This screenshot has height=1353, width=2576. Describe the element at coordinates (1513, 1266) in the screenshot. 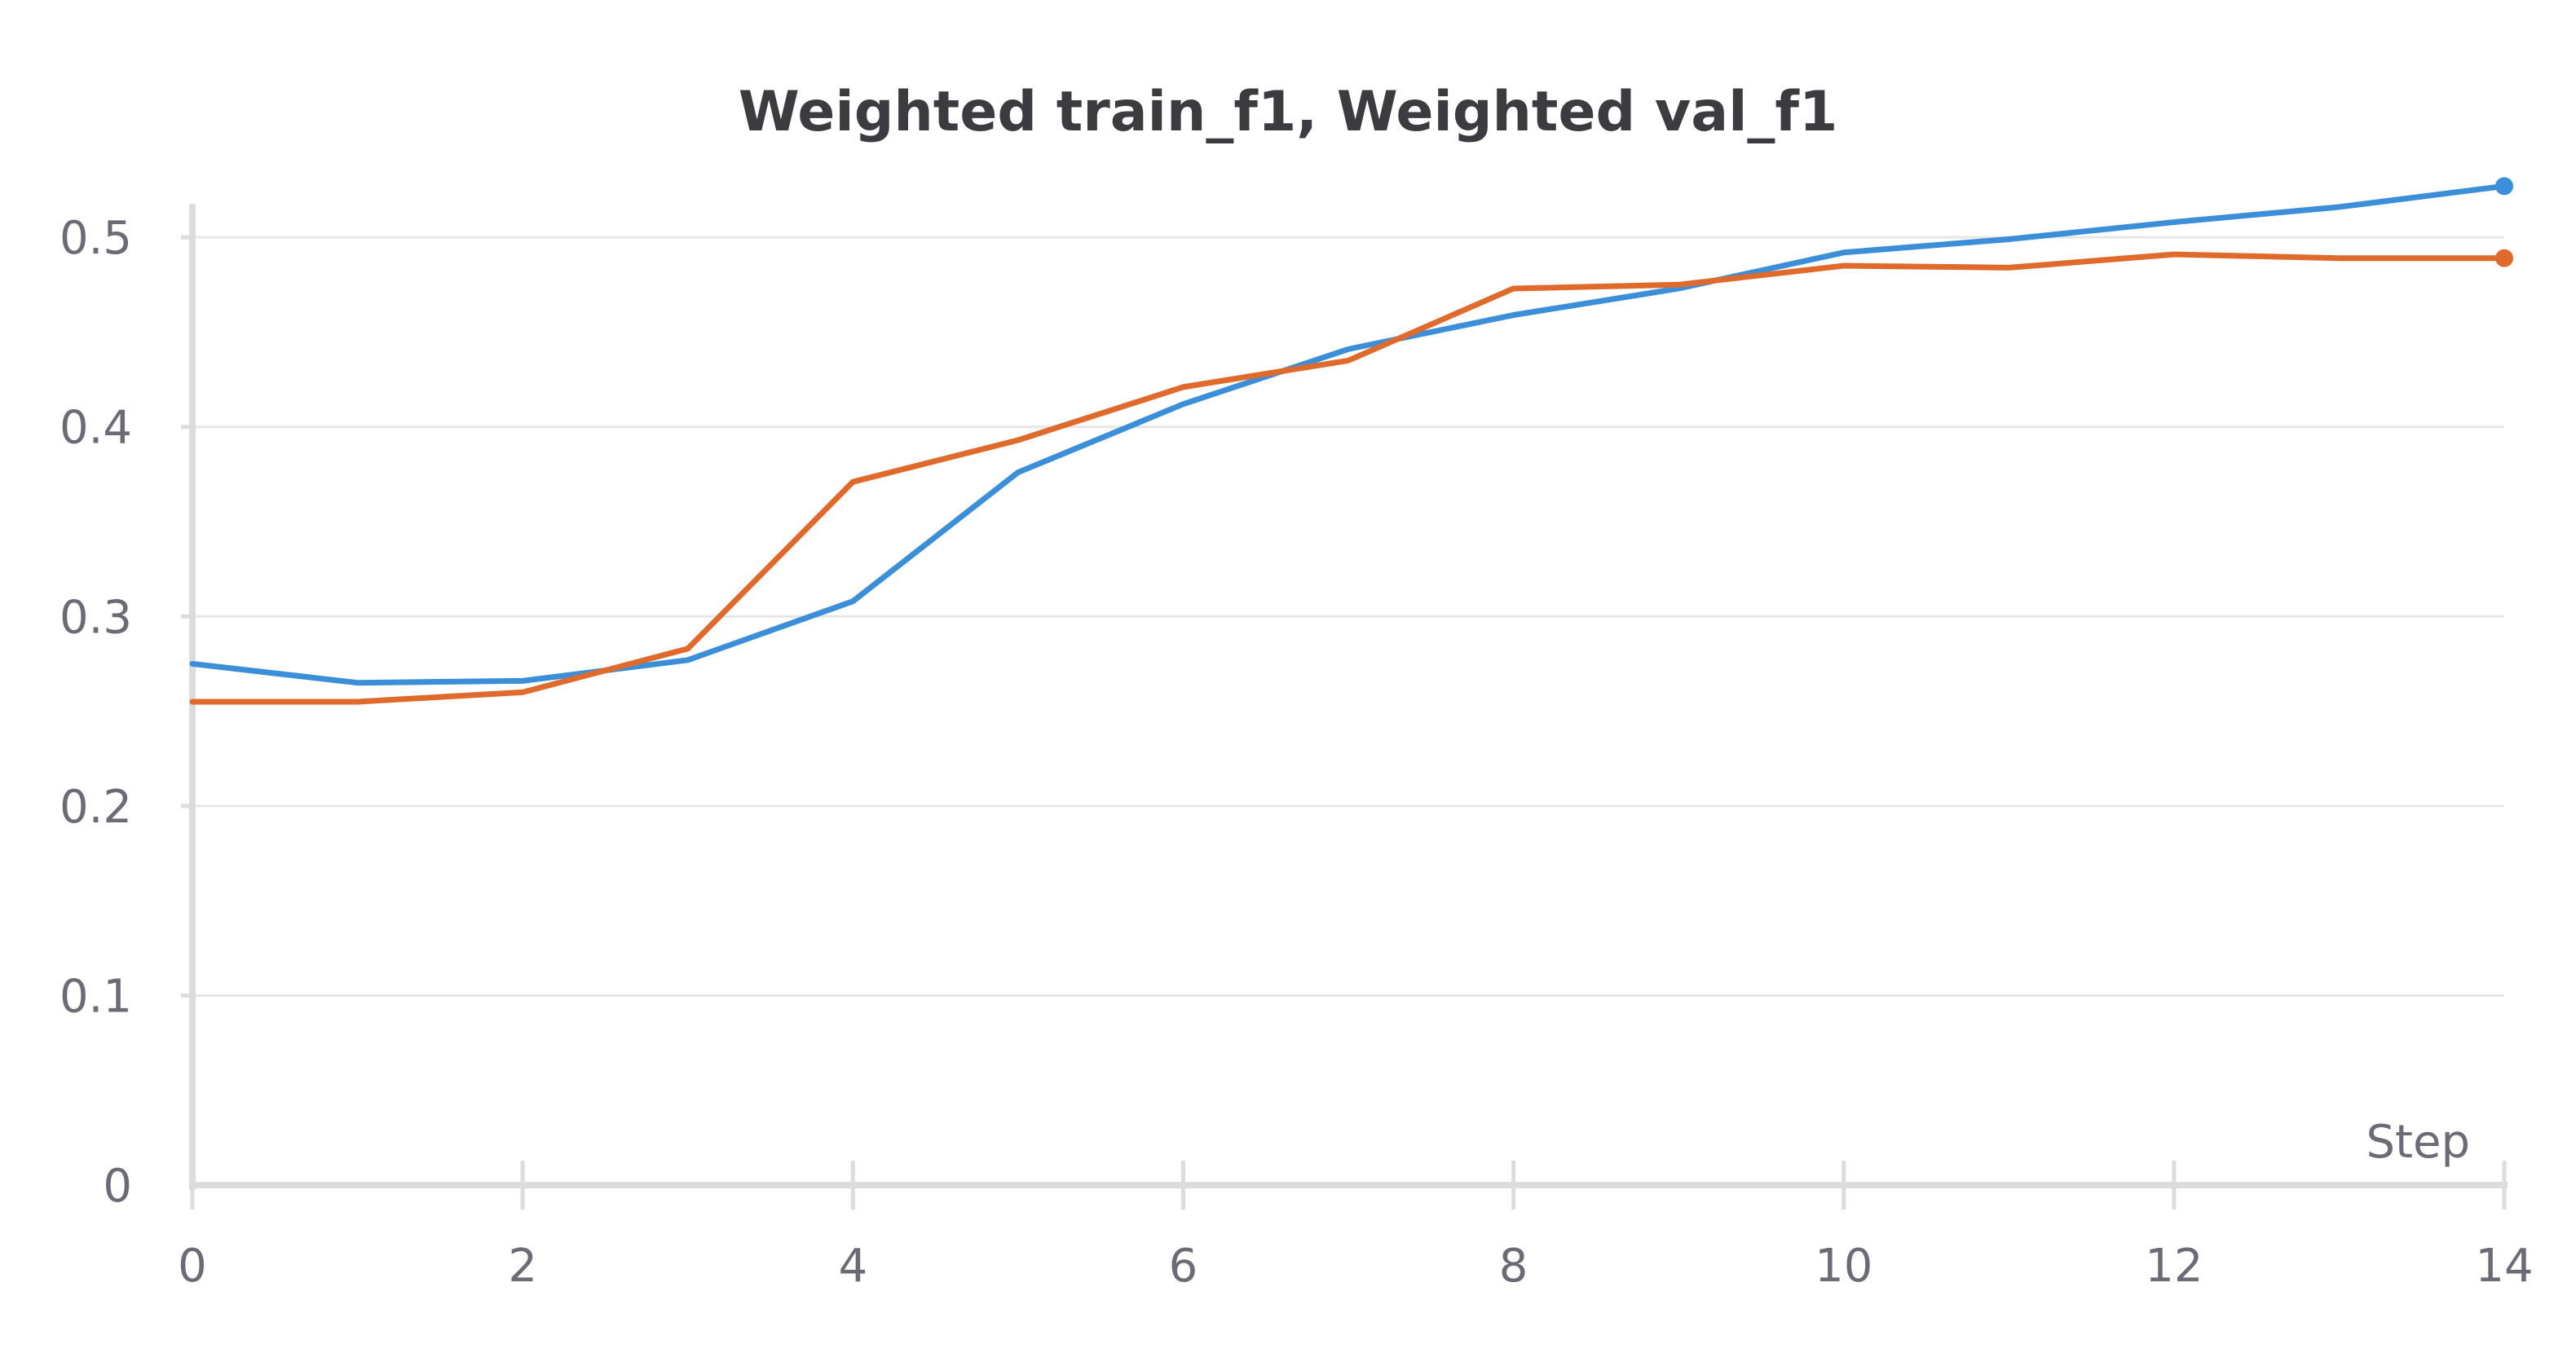

I see `x-tick-label: 8` at that location.